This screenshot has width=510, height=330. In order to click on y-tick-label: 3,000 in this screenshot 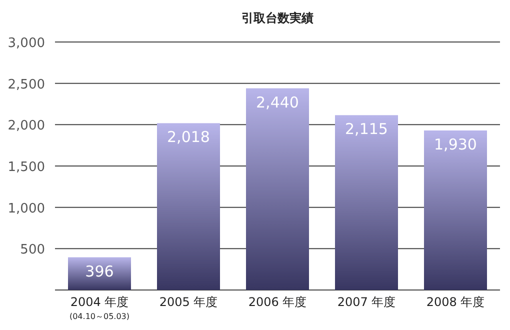, I will do `click(26, 43)`.